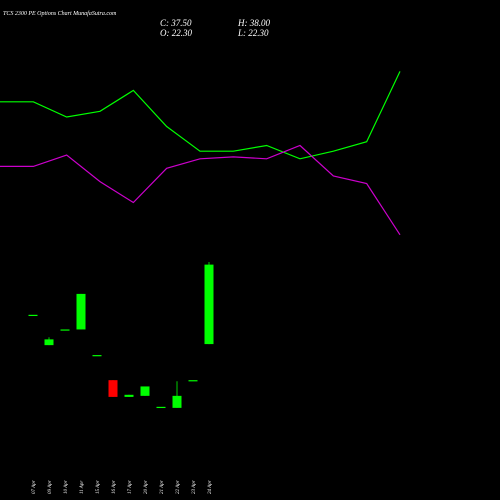  What do you see at coordinates (34, 487) in the screenshot?
I see `x-tick-label: 07 Apr` at bounding box center [34, 487].